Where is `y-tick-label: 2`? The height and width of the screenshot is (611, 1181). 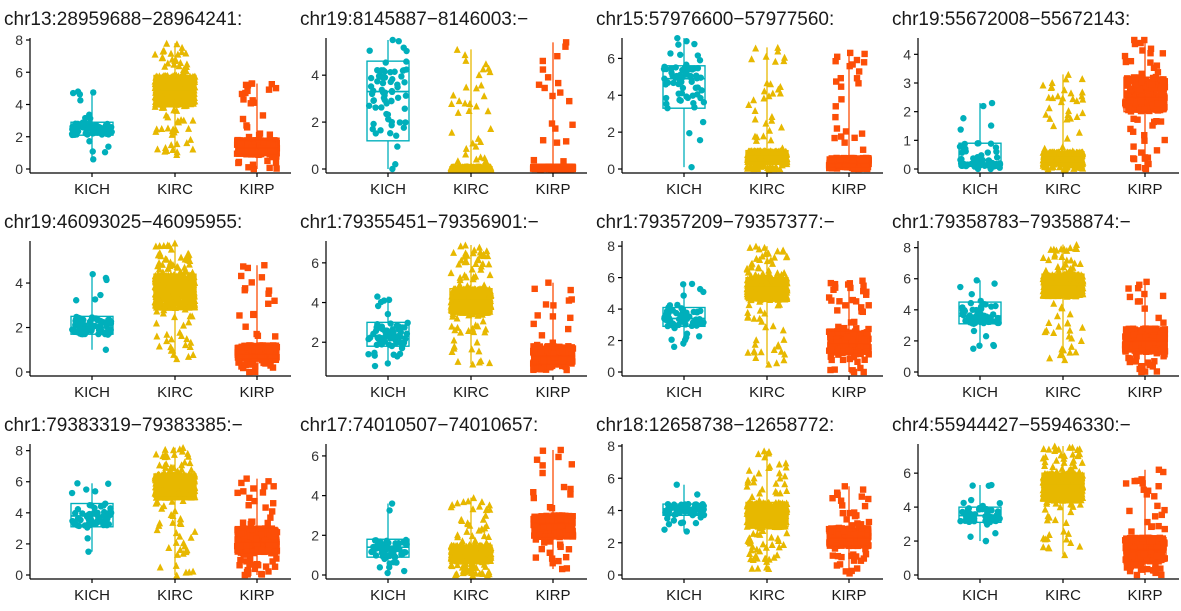
y-tick-label: 2 is located at coordinates (907, 112).